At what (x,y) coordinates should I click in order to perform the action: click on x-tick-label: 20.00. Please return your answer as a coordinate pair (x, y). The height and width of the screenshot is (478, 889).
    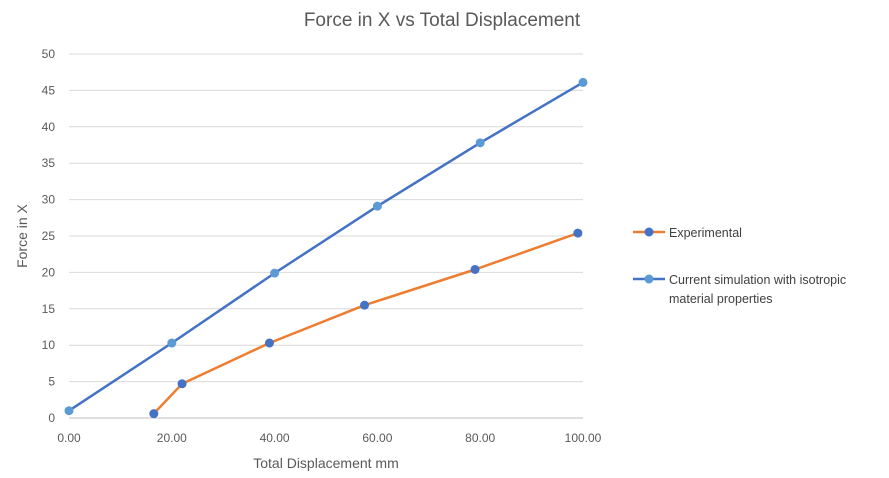
    Looking at the image, I should click on (172, 438).